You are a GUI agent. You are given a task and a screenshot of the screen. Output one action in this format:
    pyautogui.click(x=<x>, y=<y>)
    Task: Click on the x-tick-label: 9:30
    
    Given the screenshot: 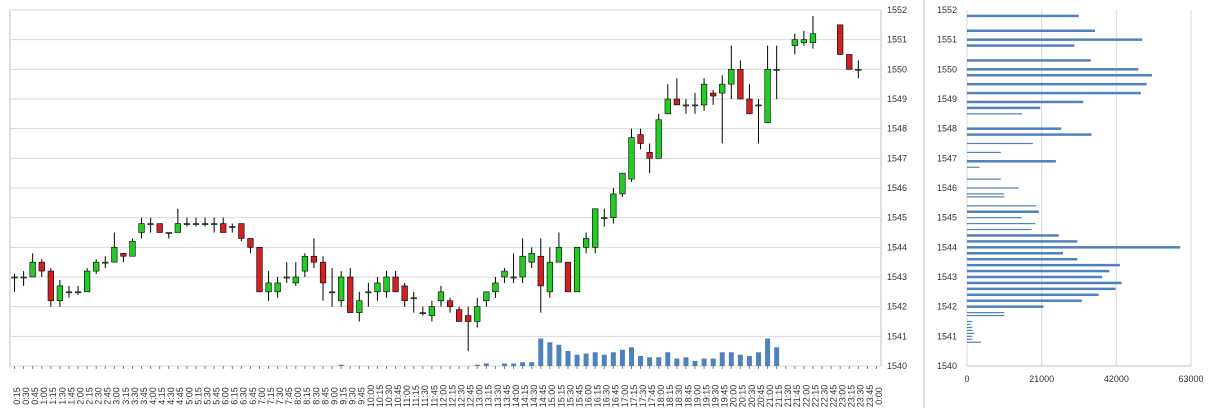 What is the action you would take?
    pyautogui.click(x=353, y=396)
    